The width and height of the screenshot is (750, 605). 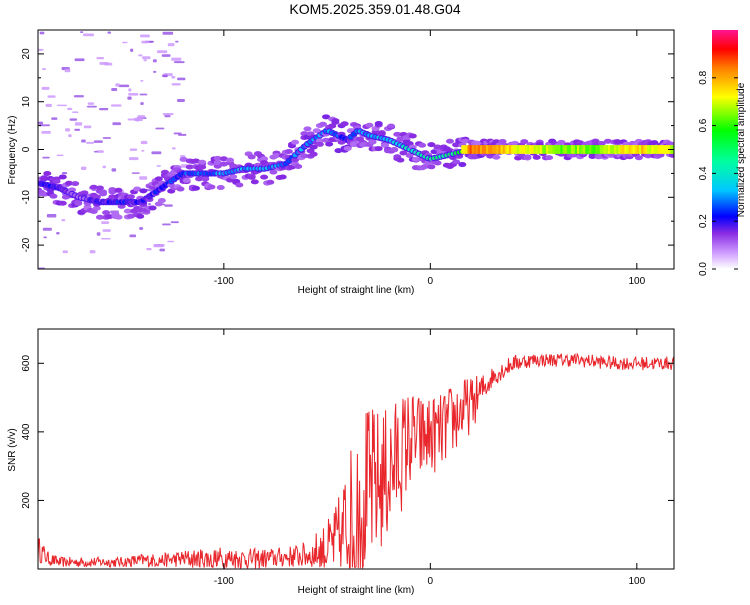 What do you see at coordinates (12, 449) in the screenshot?
I see `snr-ylabel: SNR (v/v)` at bounding box center [12, 449].